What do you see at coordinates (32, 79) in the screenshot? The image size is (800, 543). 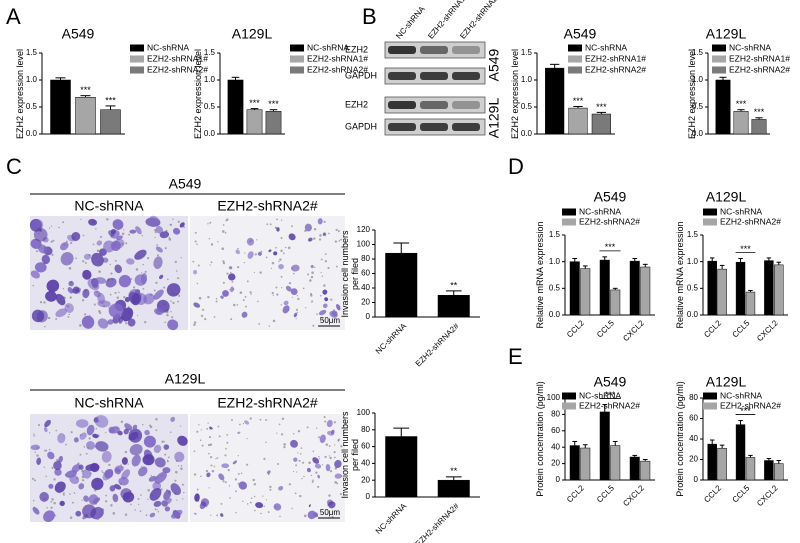 I see `y-tick-label: 1.0` at bounding box center [32, 79].